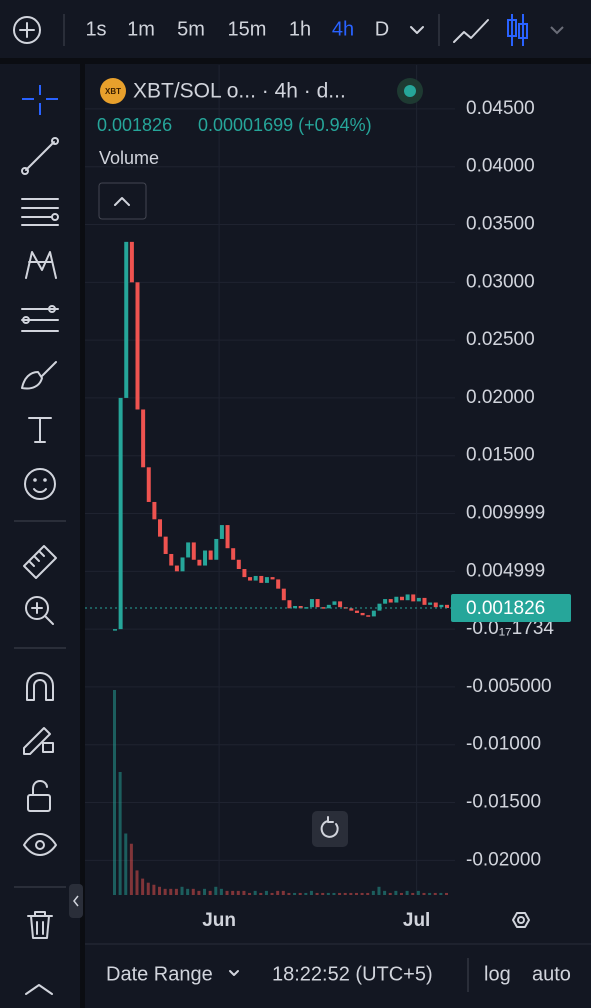  I want to click on delete-tool, so click(40, 925).